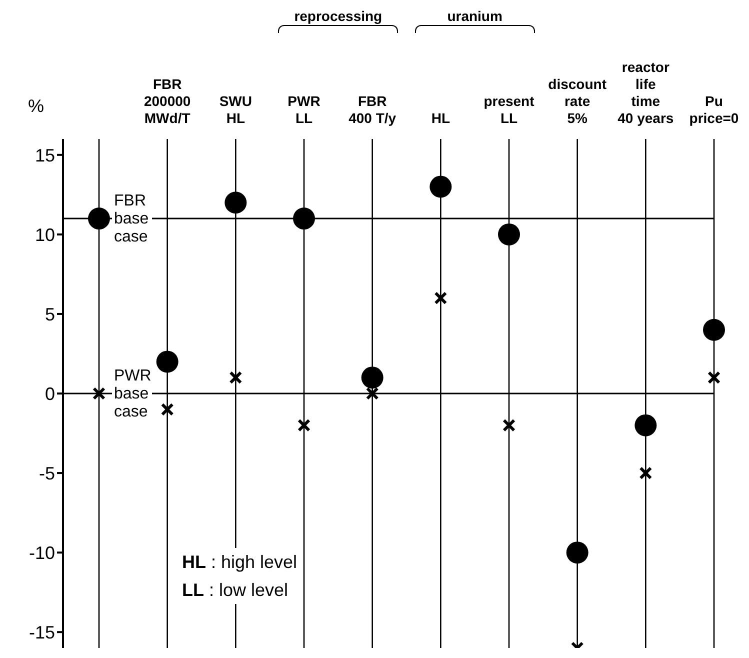 This screenshot has width=749, height=658. What do you see at coordinates (577, 101) in the screenshot?
I see `x-tick-label: discount rate 5%` at bounding box center [577, 101].